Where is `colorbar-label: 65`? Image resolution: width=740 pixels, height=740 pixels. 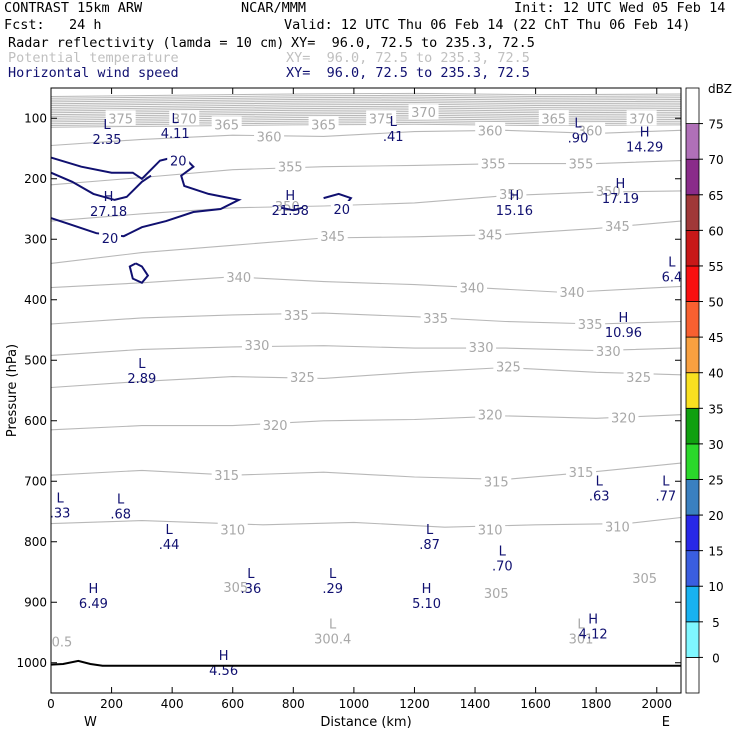
colorbar-label: 65 is located at coordinates (715, 196).